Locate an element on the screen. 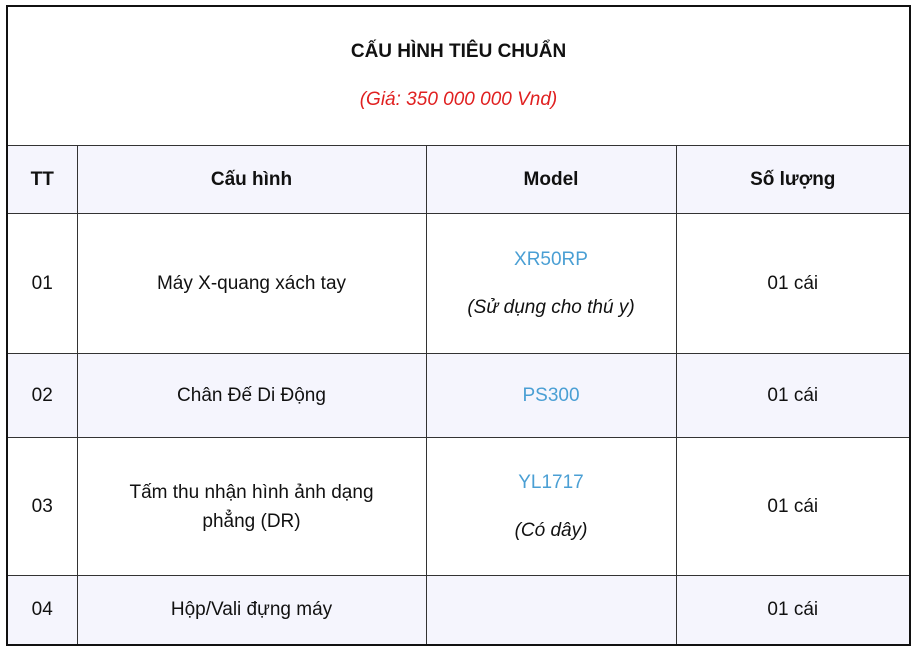  header-tt: TT is located at coordinates (42, 179).